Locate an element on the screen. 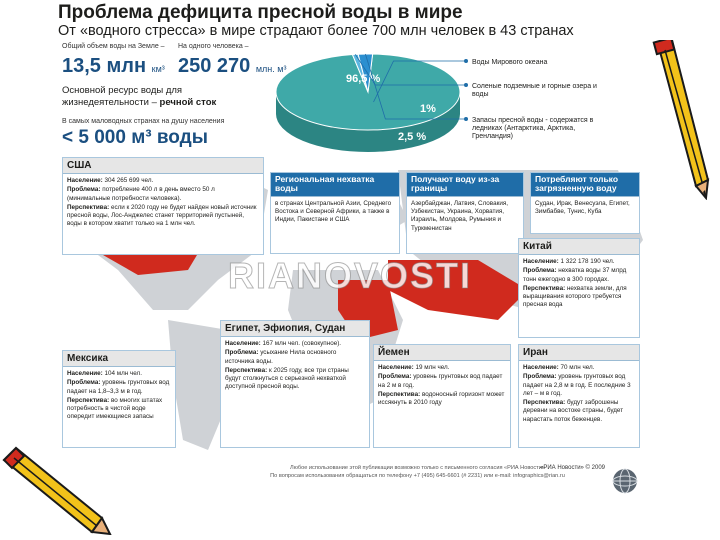 The width and height of the screenshot is (720, 540). usa-population: 304 265 699 чел. is located at coordinates (129, 180).